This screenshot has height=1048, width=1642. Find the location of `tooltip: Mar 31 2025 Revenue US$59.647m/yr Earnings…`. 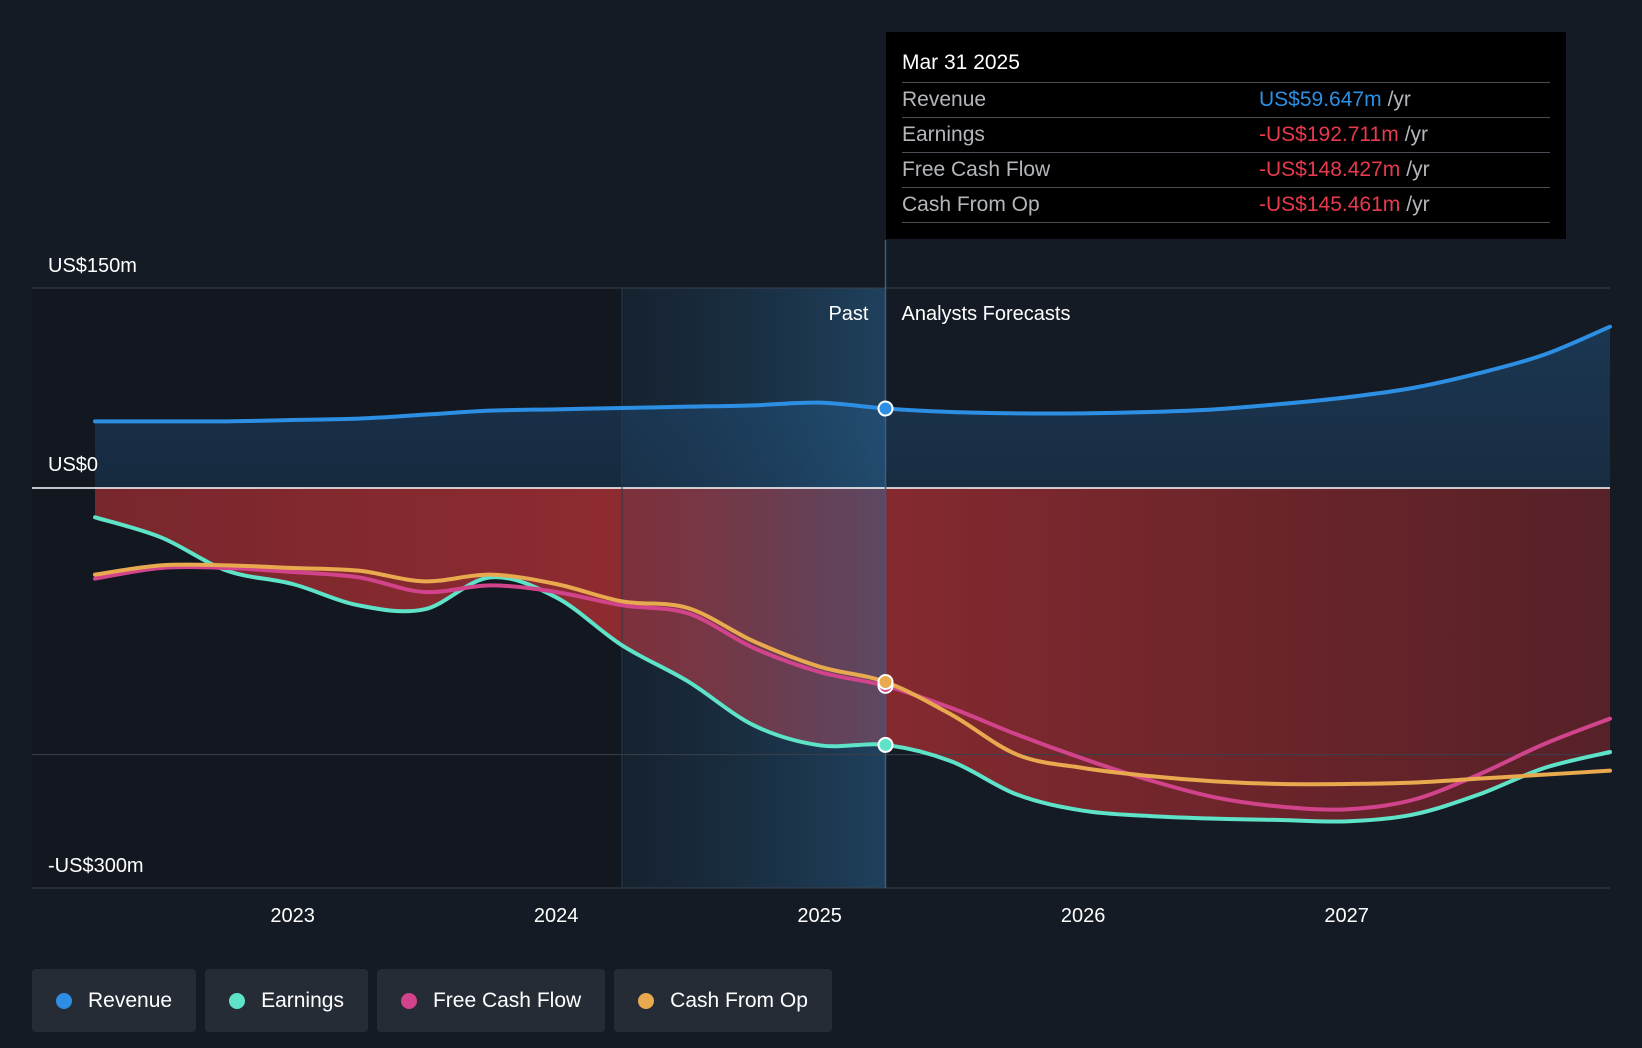

tooltip: Mar 31 2025 Revenue US$59.647m/yr Earnings… is located at coordinates (1226, 135).